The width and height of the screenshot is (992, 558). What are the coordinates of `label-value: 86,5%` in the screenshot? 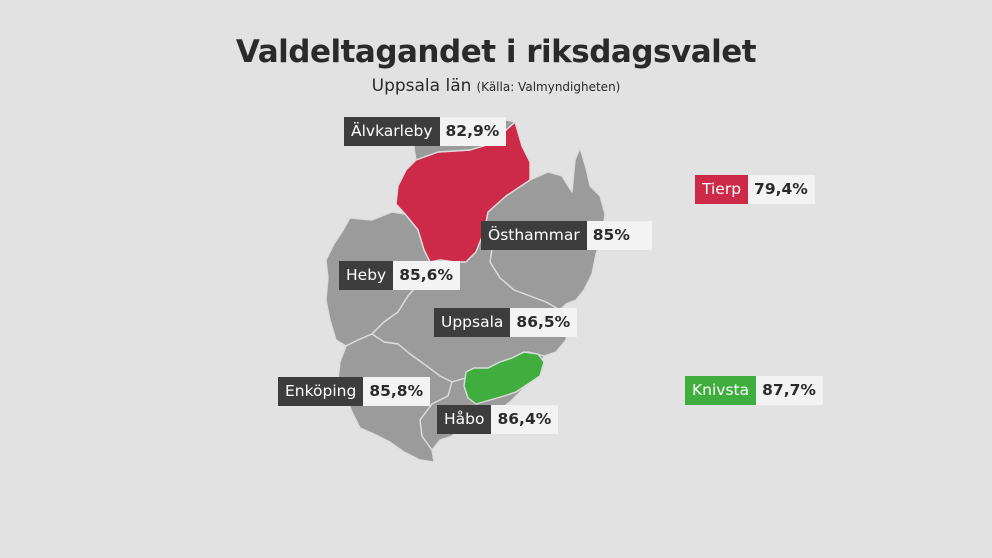 It's located at (544, 322).